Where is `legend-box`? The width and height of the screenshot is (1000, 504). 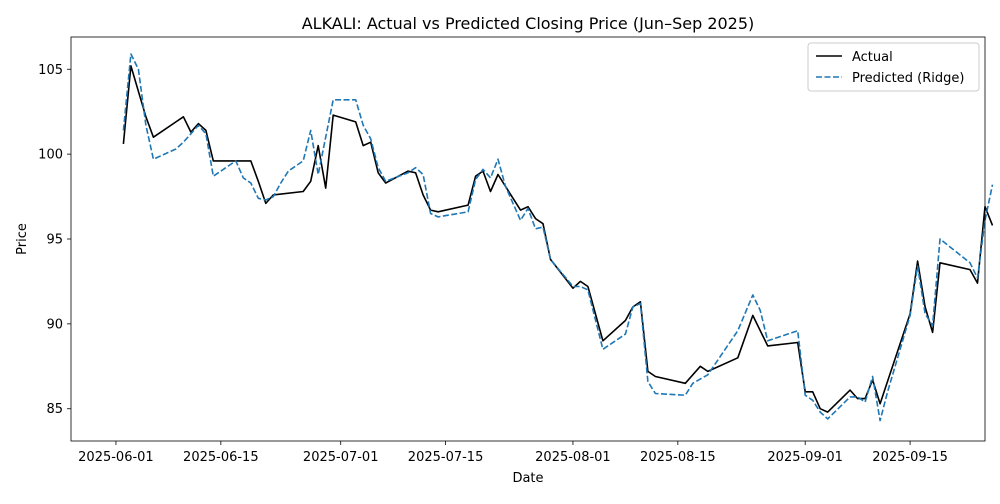 legend-box is located at coordinates (893, 67).